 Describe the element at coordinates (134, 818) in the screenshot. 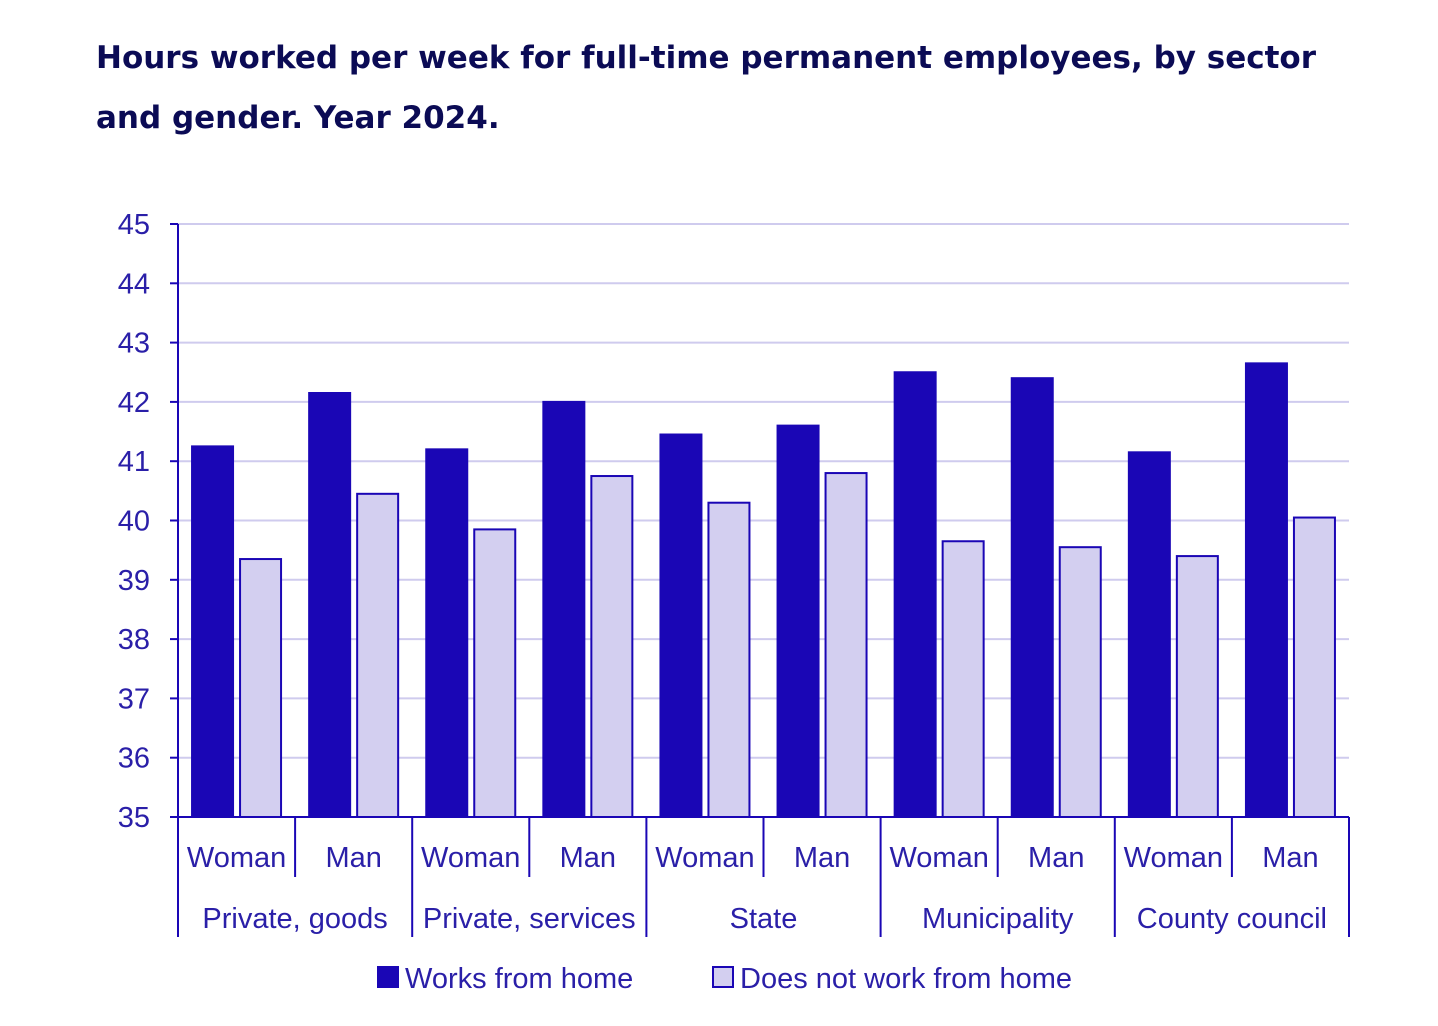

I see `y-tick-label: 35` at that location.